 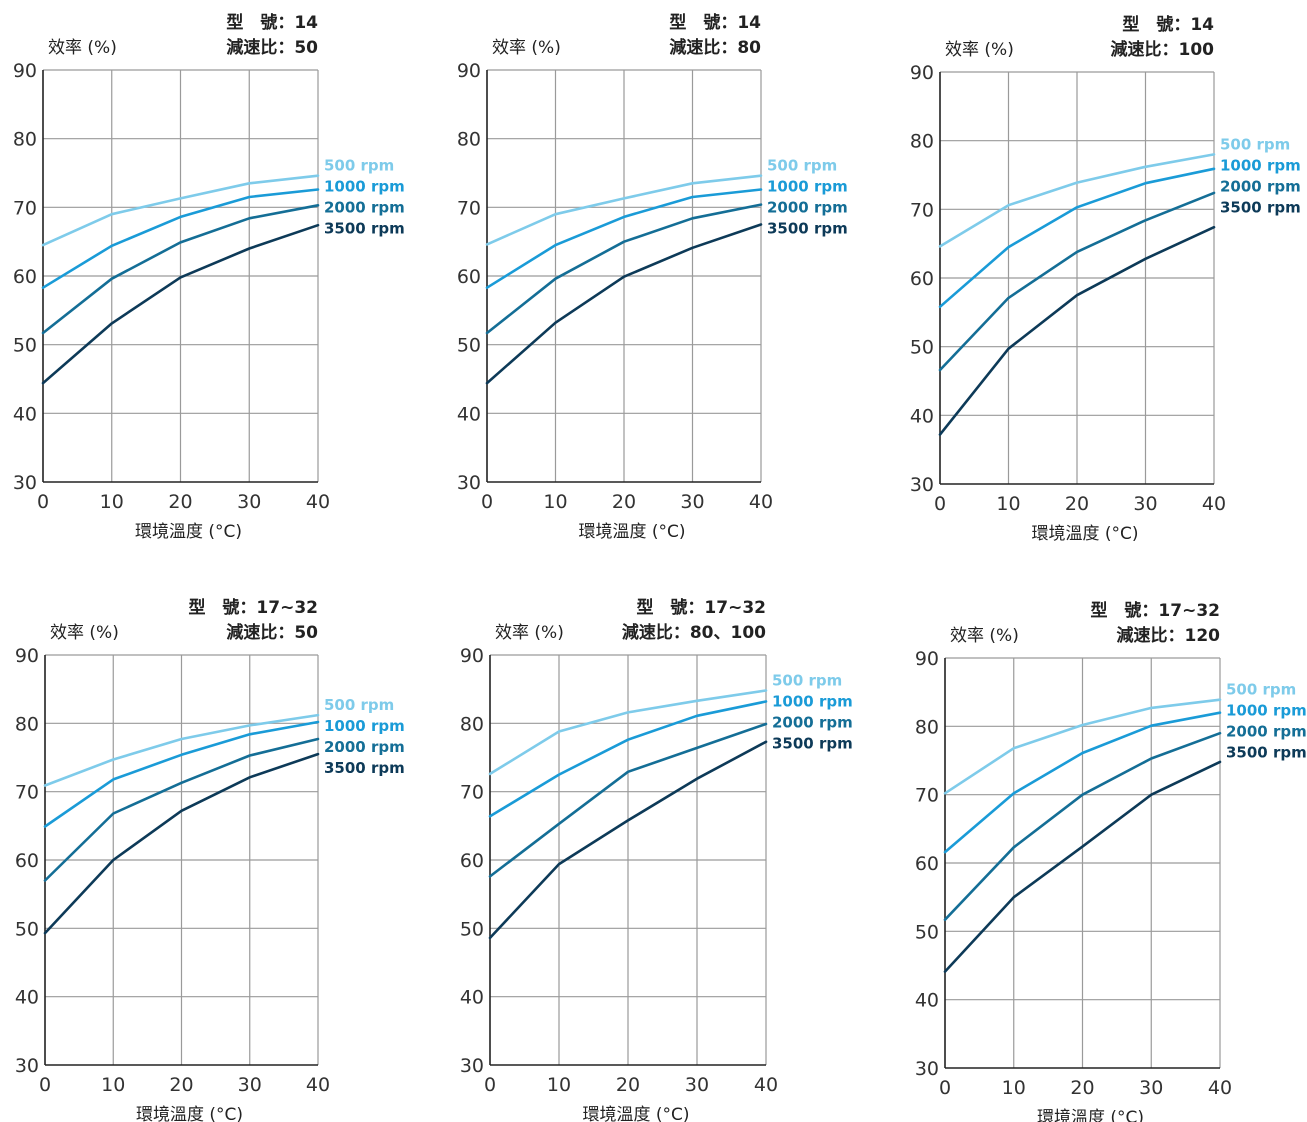 I want to click on ratio-label: 減速比：80、100, so click(x=694, y=632).